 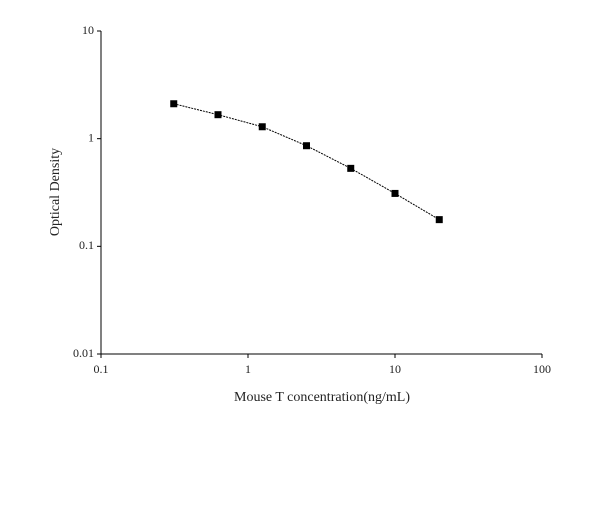 I want to click on x-tick-label: 10, so click(x=395, y=369).